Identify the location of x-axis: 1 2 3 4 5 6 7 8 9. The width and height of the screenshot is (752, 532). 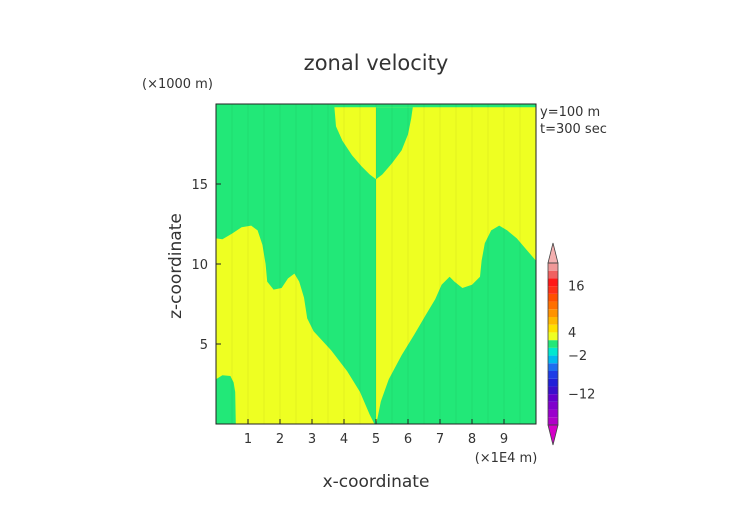
(376, 433).